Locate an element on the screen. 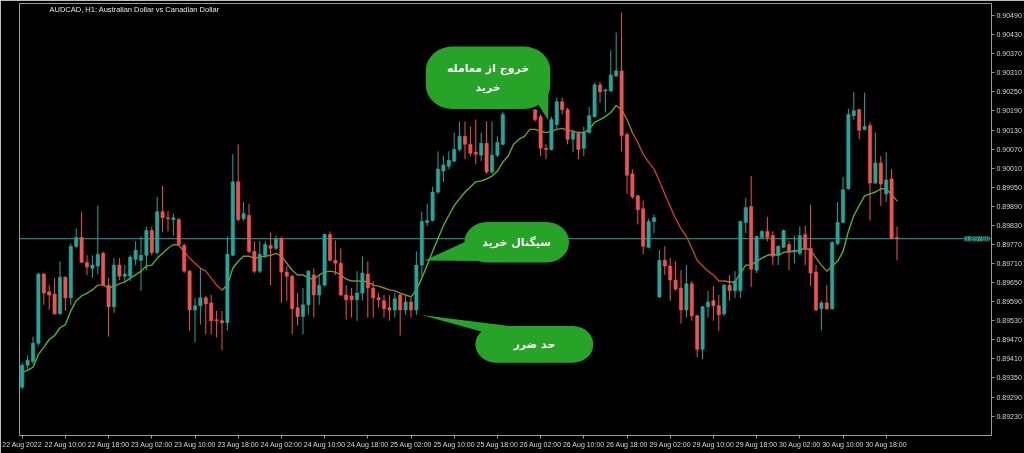 This screenshot has width=1024, height=453. annotation: حد ضرر is located at coordinates (534, 344).